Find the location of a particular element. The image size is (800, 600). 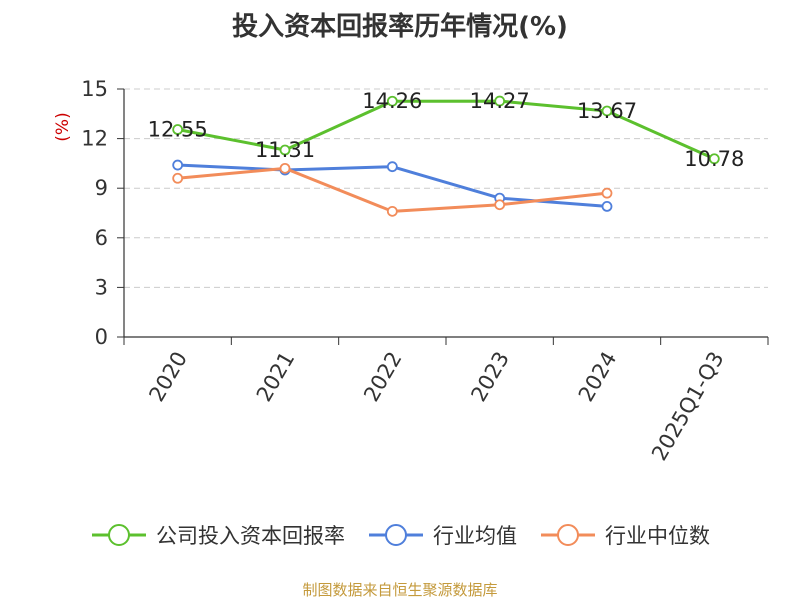

data-label: 13.67 is located at coordinates (607, 111).